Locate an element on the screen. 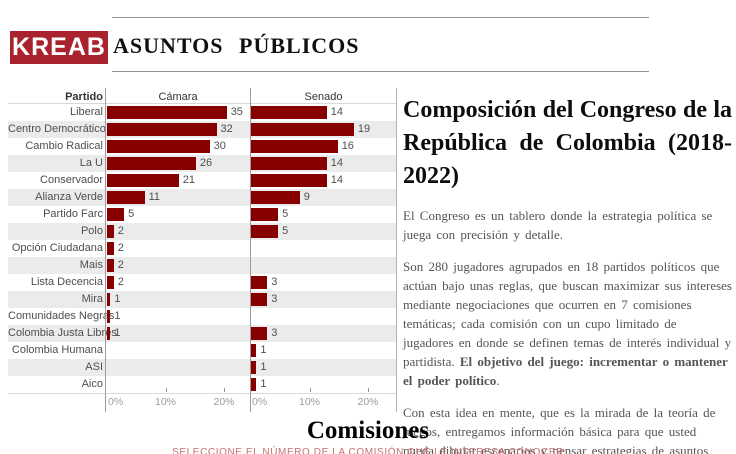 The width and height of the screenshot is (736, 454). axis-tick-label: 20% is located at coordinates (368, 402).